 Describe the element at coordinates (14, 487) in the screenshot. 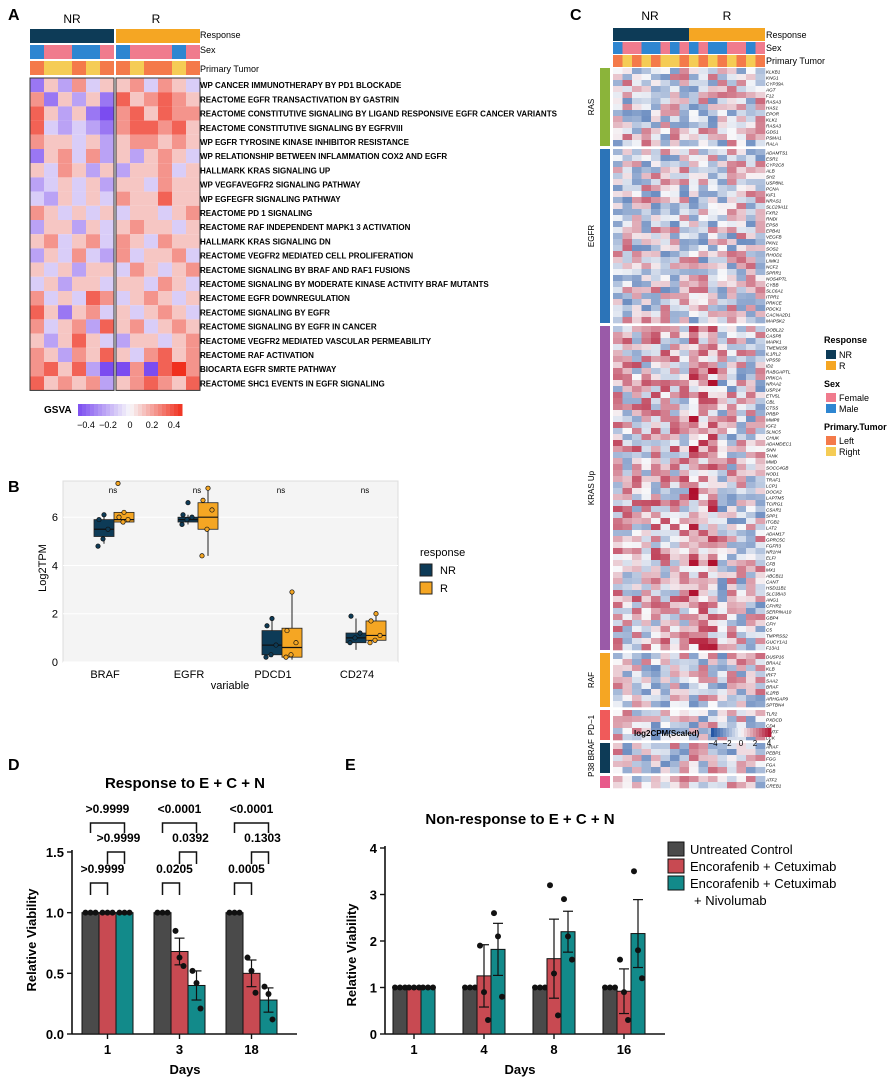

I see `panel-label-b: B` at that location.